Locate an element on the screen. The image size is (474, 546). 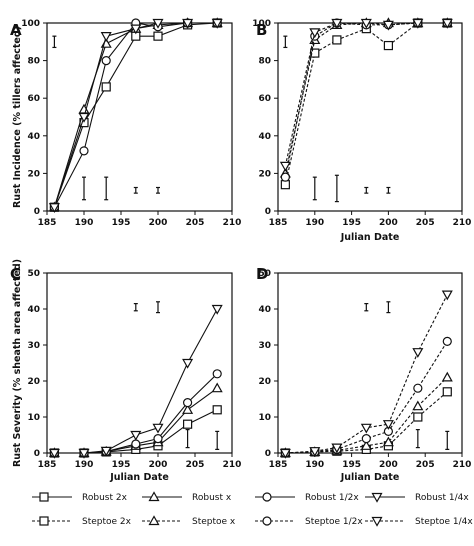
legend-item: Robust x is located at coordinates (187, 497).